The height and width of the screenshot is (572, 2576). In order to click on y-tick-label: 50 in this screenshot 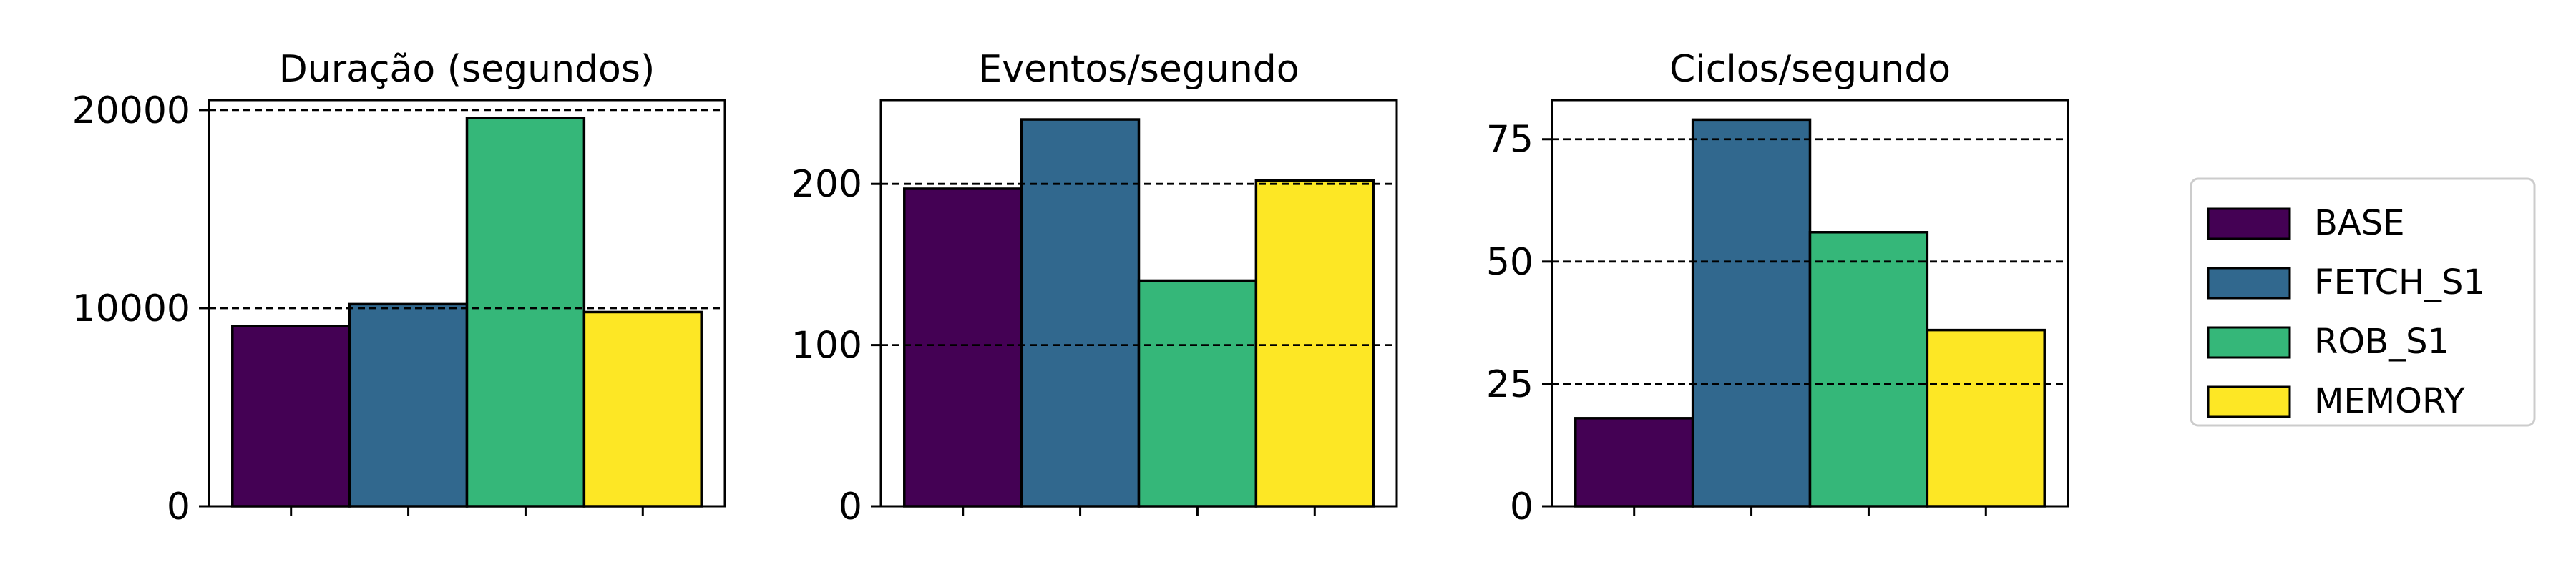, I will do `click(1509, 262)`.